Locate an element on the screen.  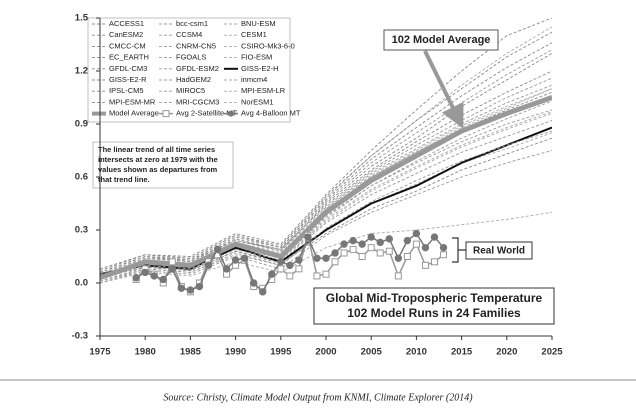
legend-label: MRI-CGCM3 is located at coordinates (197, 101).